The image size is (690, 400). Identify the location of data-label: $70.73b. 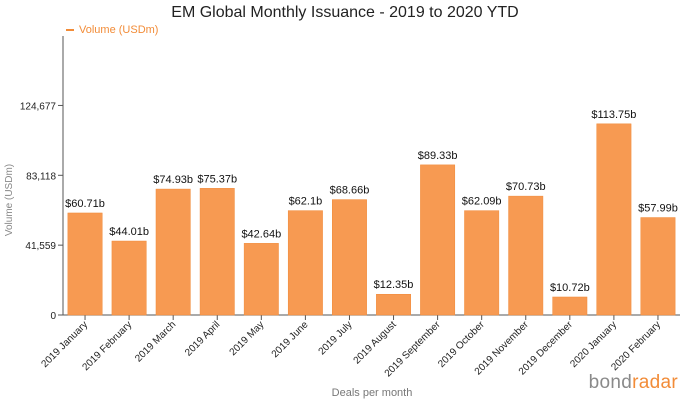
(526, 187).